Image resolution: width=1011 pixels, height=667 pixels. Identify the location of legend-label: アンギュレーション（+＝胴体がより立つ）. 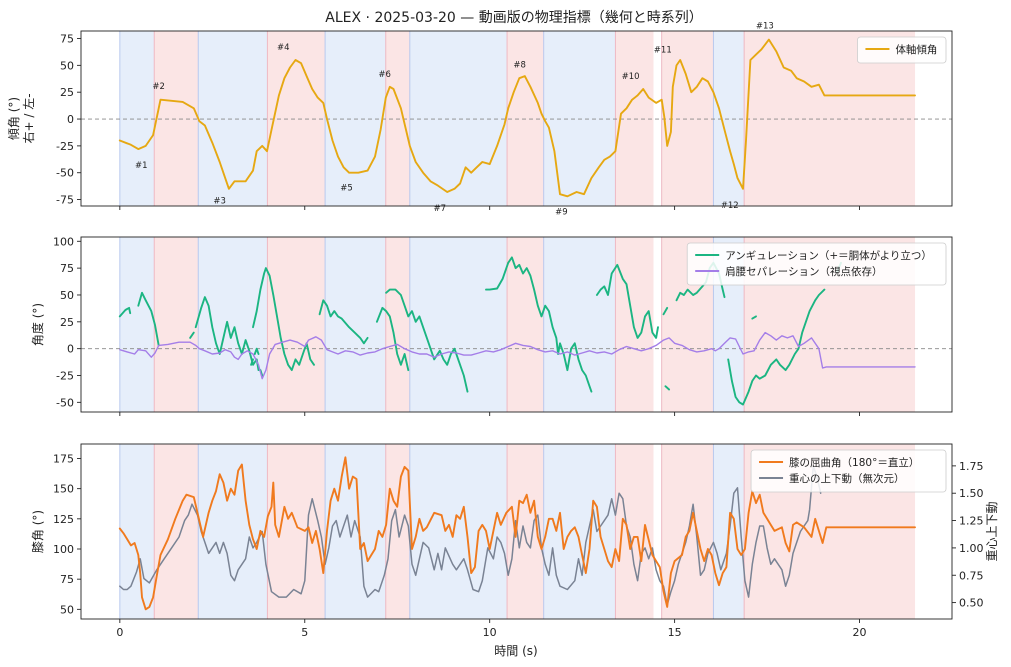
(828, 255).